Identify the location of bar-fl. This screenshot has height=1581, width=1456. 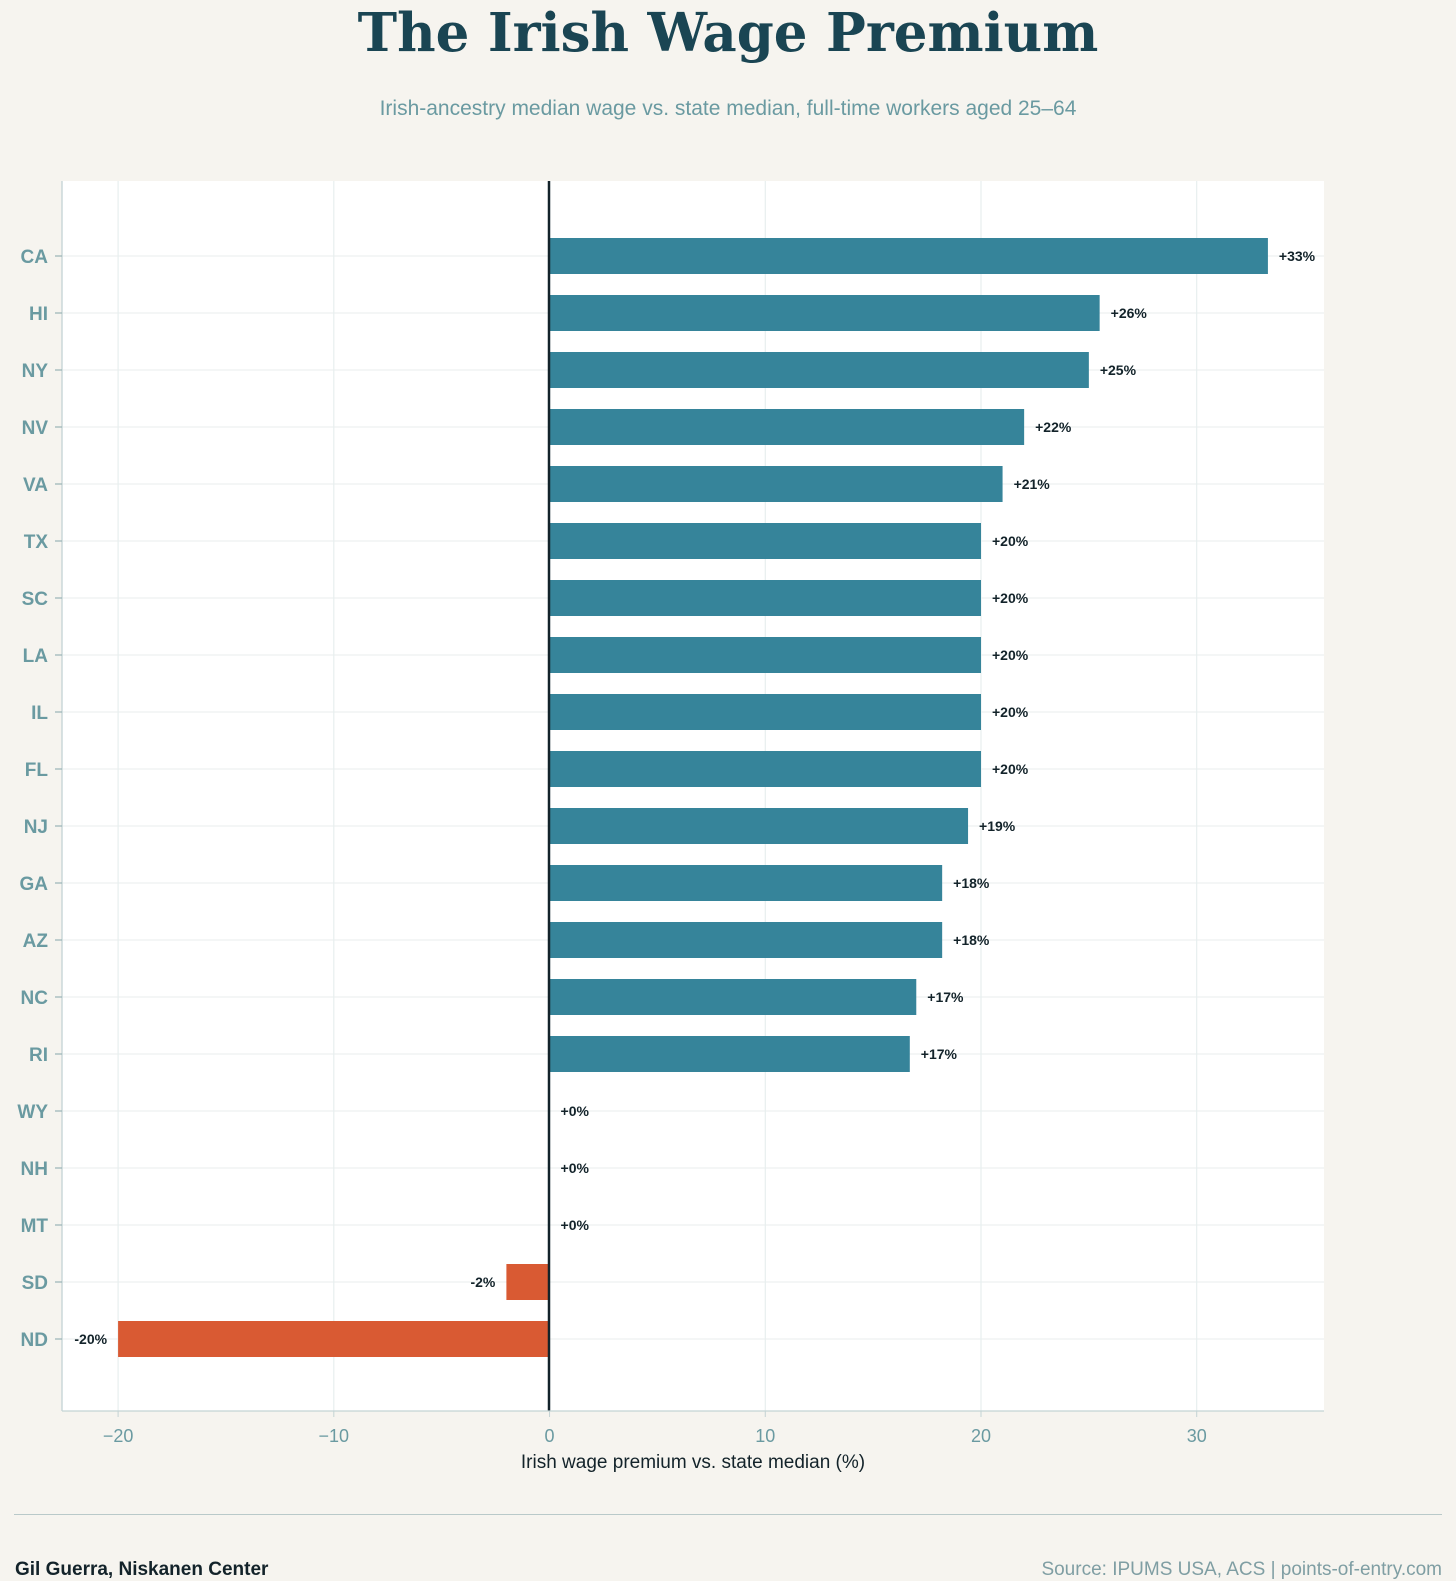
(765, 769).